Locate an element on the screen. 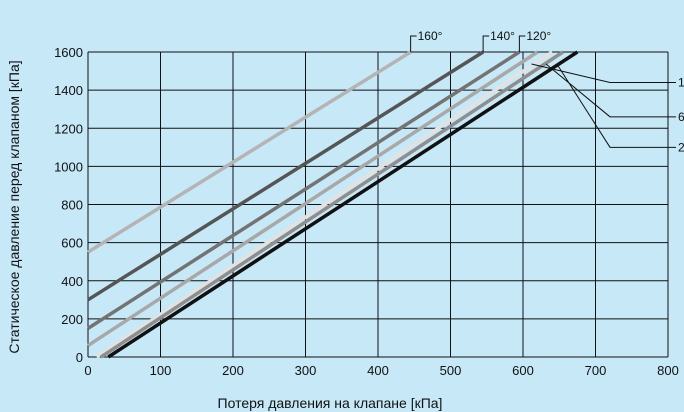 This screenshot has width=684, height=412. temp-label: 140° is located at coordinates (502, 36).